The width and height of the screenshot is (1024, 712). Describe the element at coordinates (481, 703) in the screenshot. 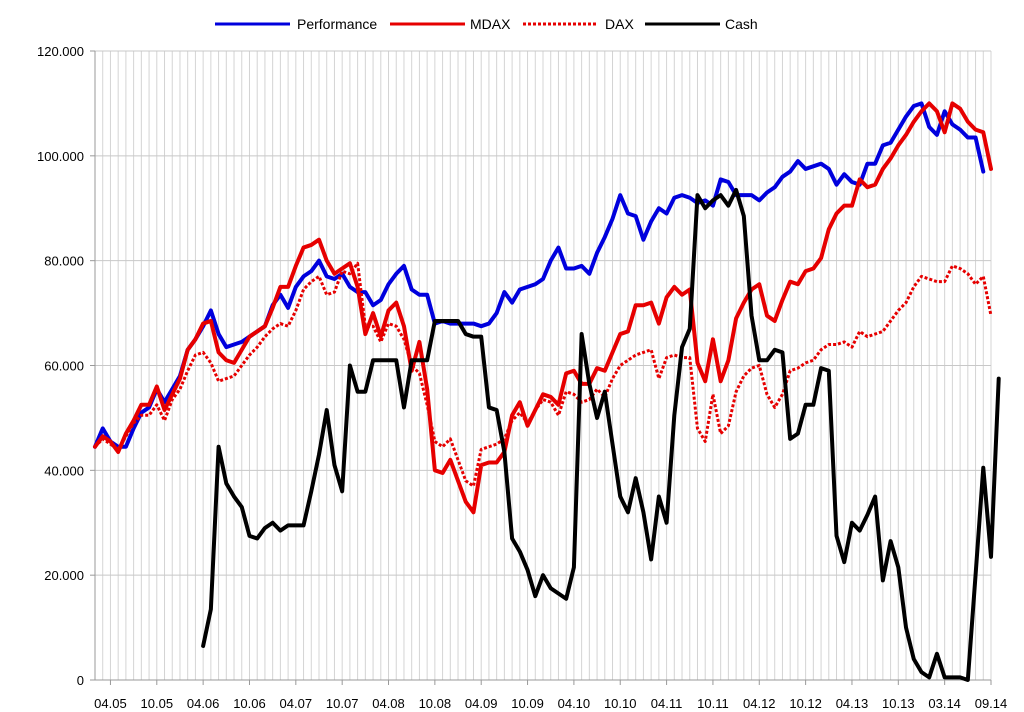

I see `x-tick-label: 04.09` at that location.